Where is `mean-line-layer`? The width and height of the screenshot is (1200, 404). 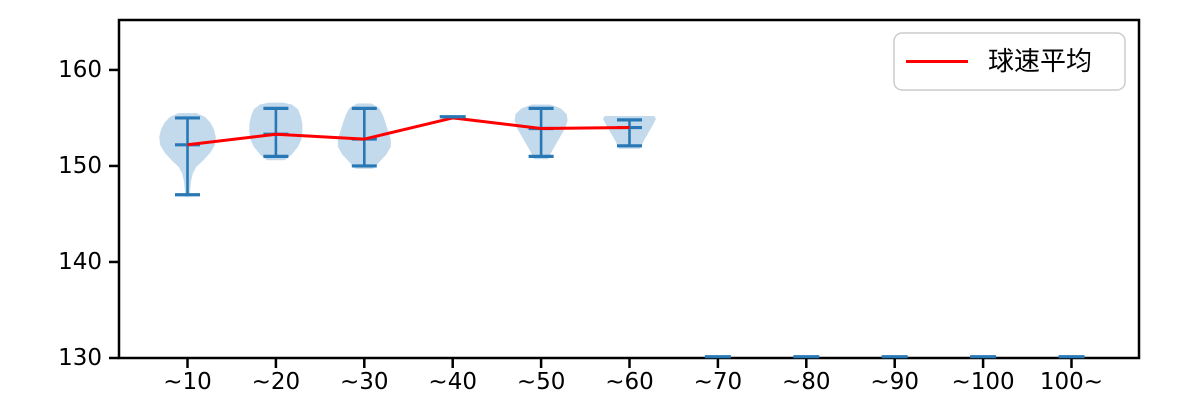
mean-line-layer is located at coordinates (408, 131).